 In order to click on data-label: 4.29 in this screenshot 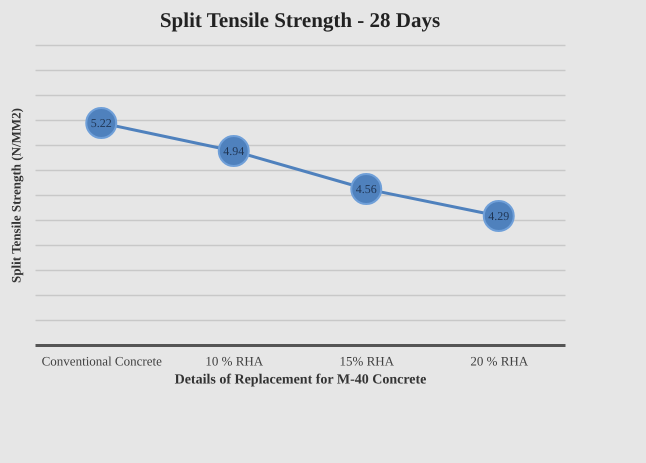, I will do `click(499, 216)`.